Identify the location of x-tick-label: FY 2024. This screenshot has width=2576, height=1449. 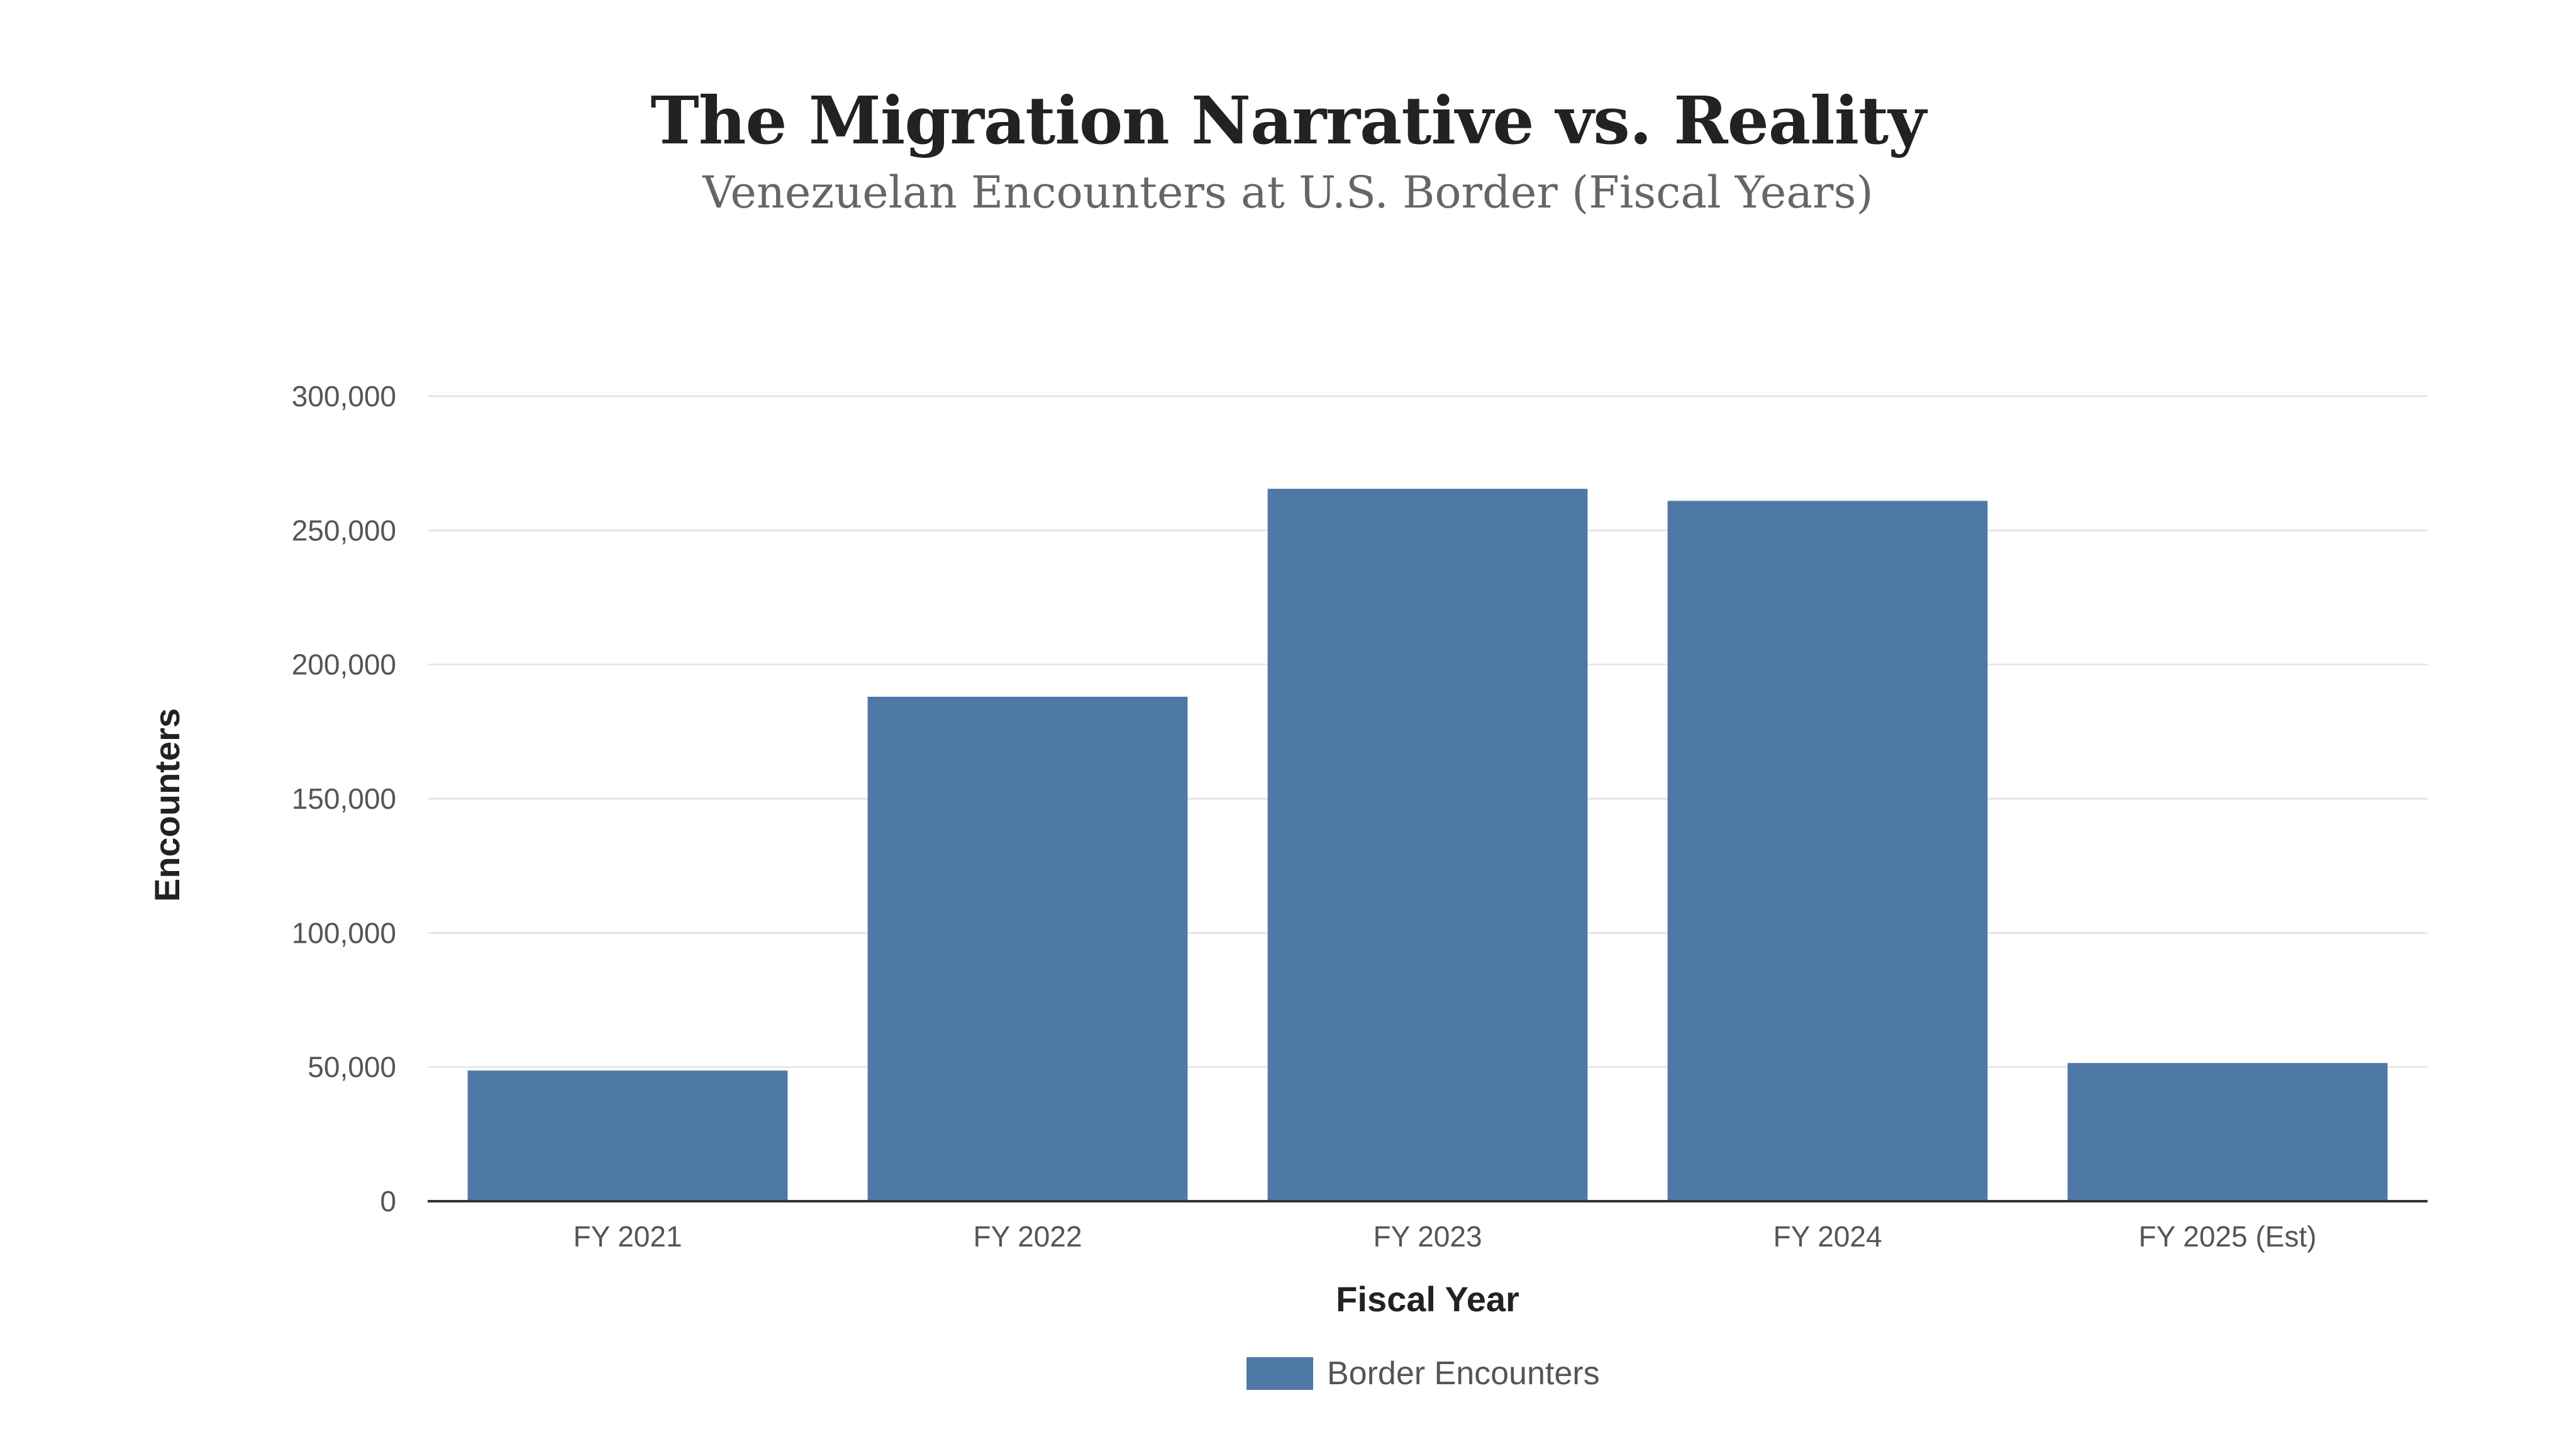
(1827, 1236).